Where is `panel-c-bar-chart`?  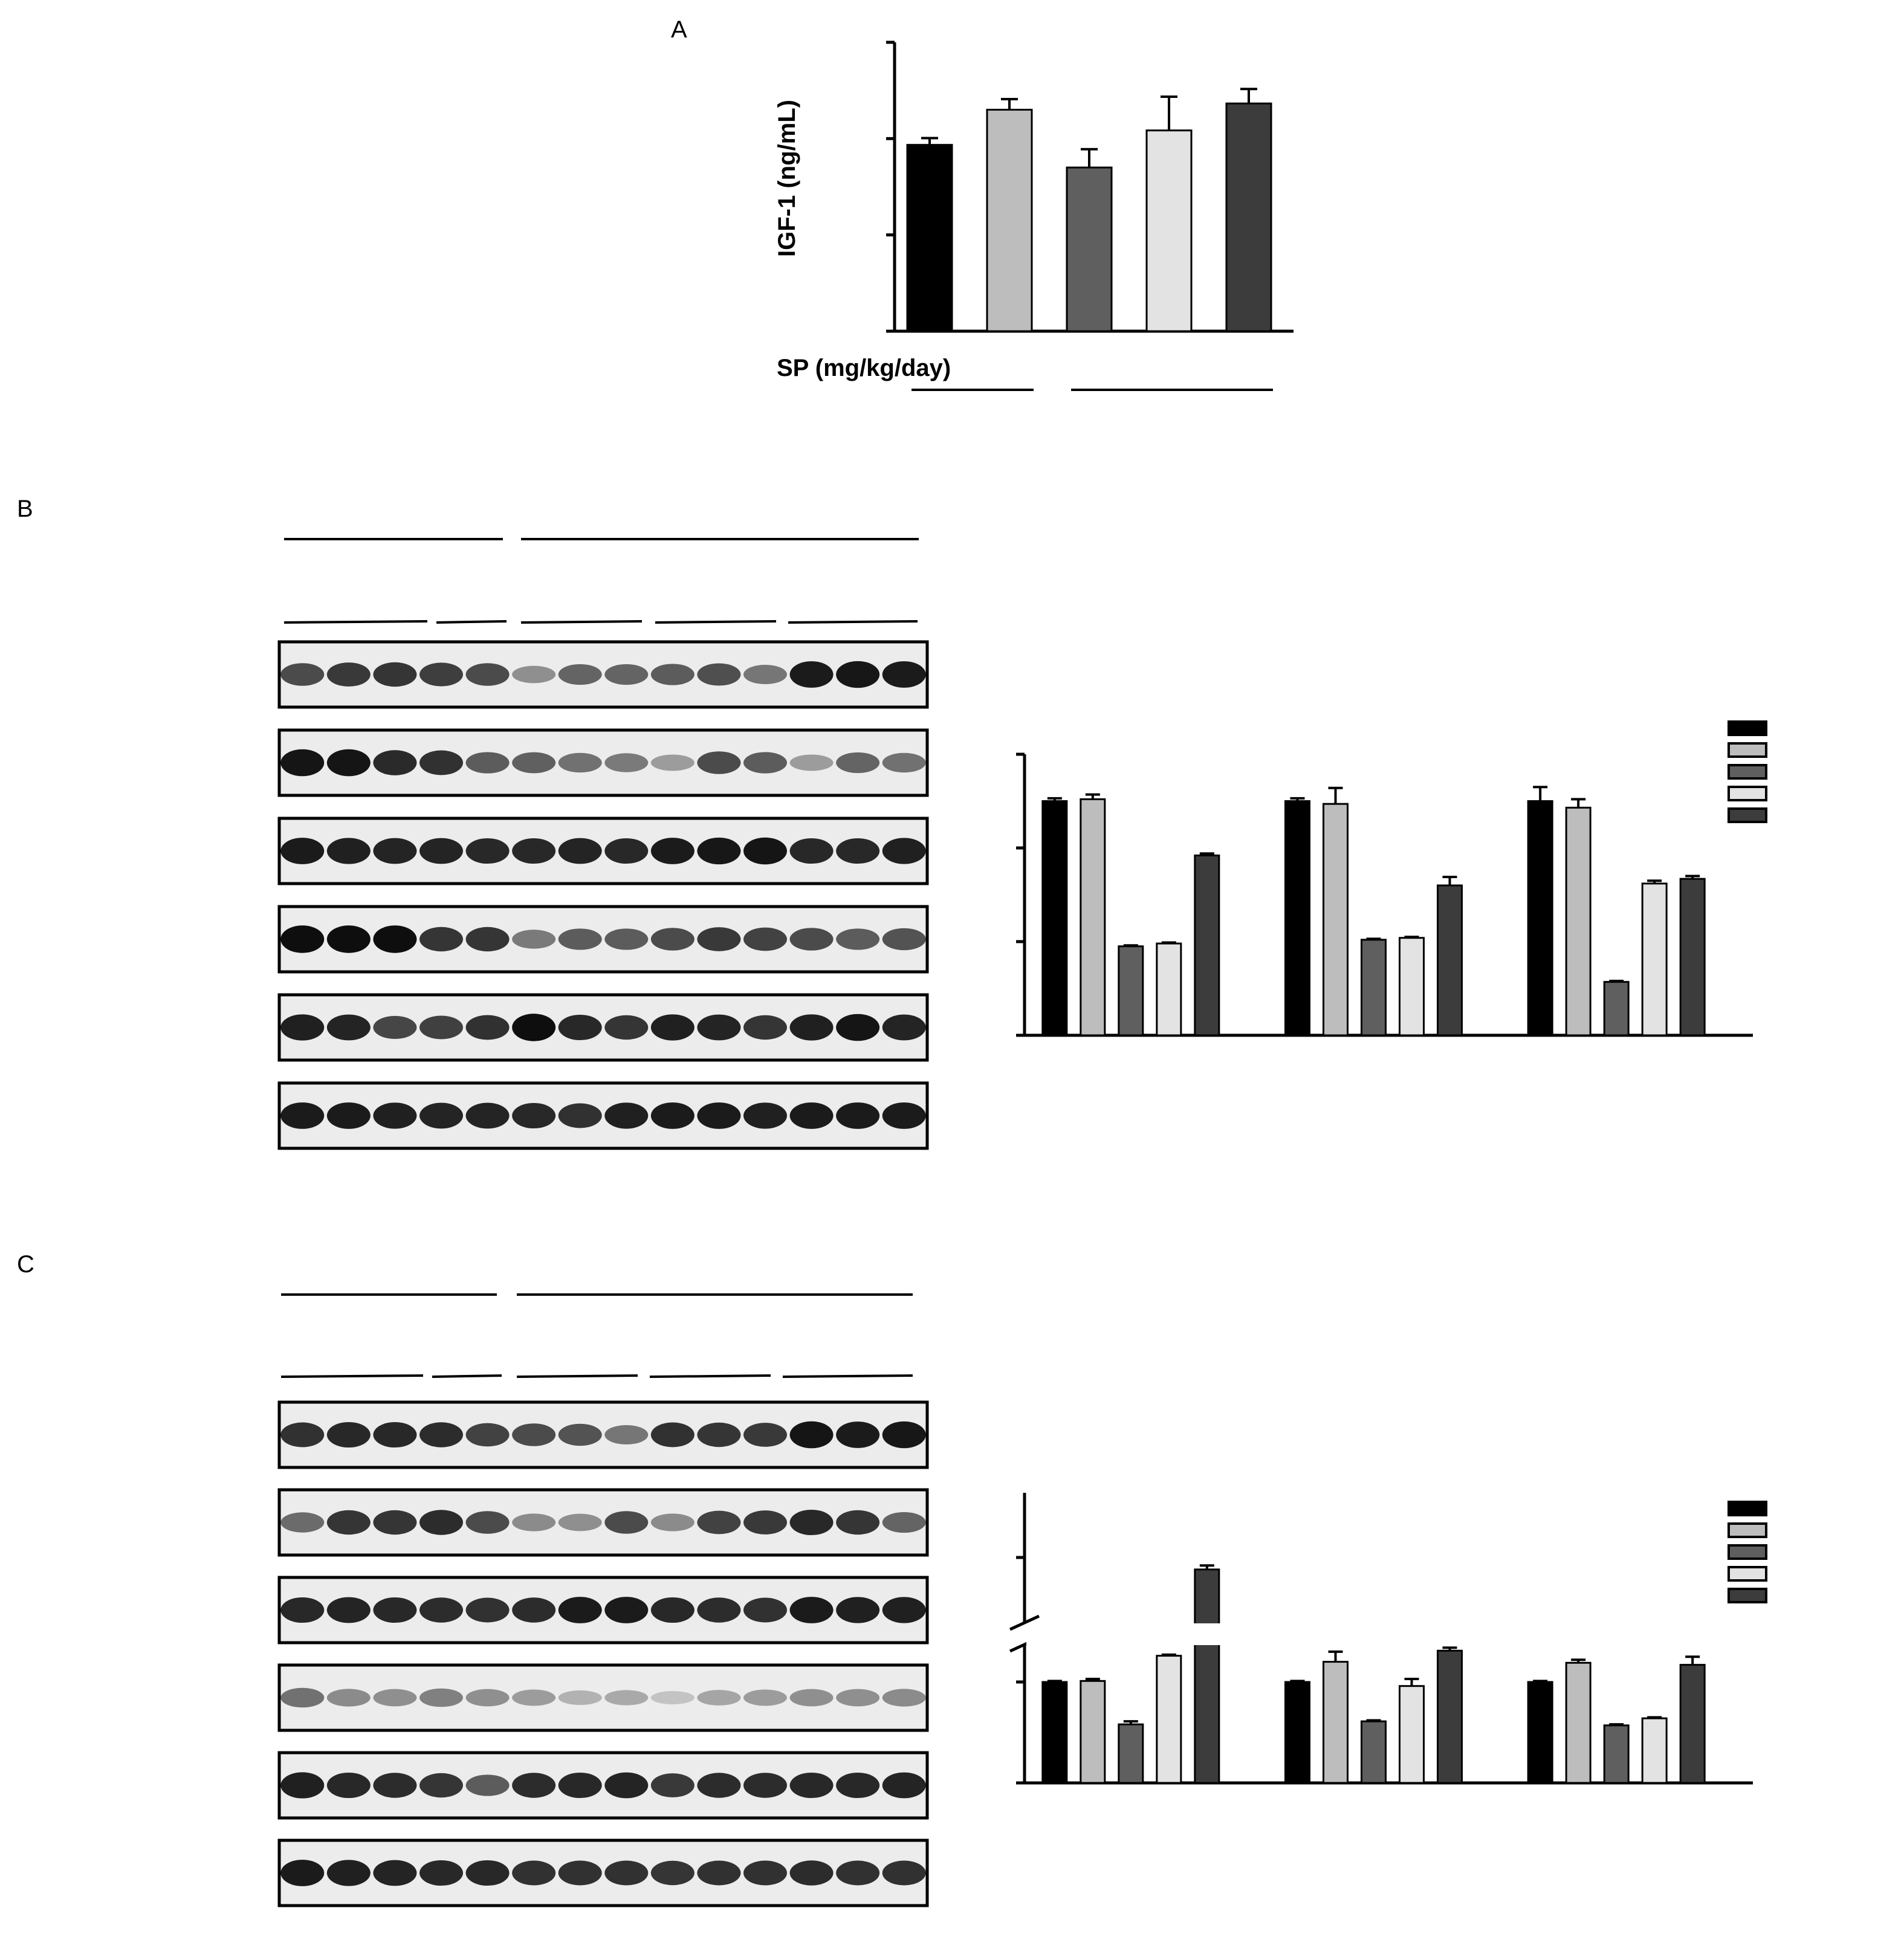 panel-c-bar-chart is located at coordinates (1388, 1639).